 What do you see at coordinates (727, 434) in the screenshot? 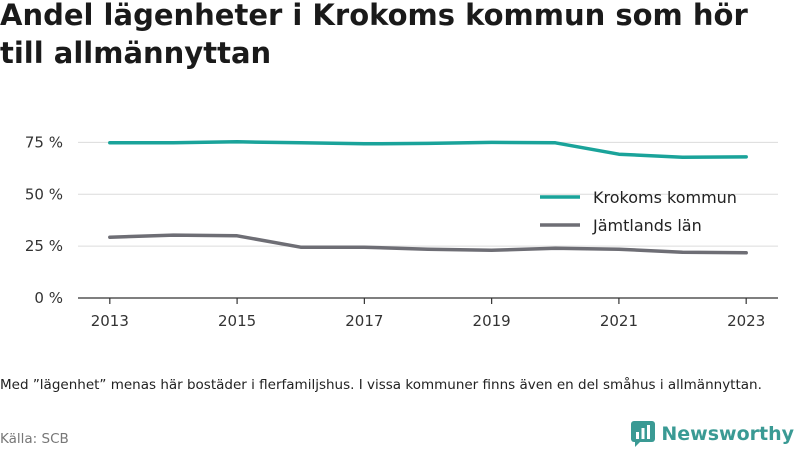
I see `brand-name: Newsworthy` at bounding box center [727, 434].